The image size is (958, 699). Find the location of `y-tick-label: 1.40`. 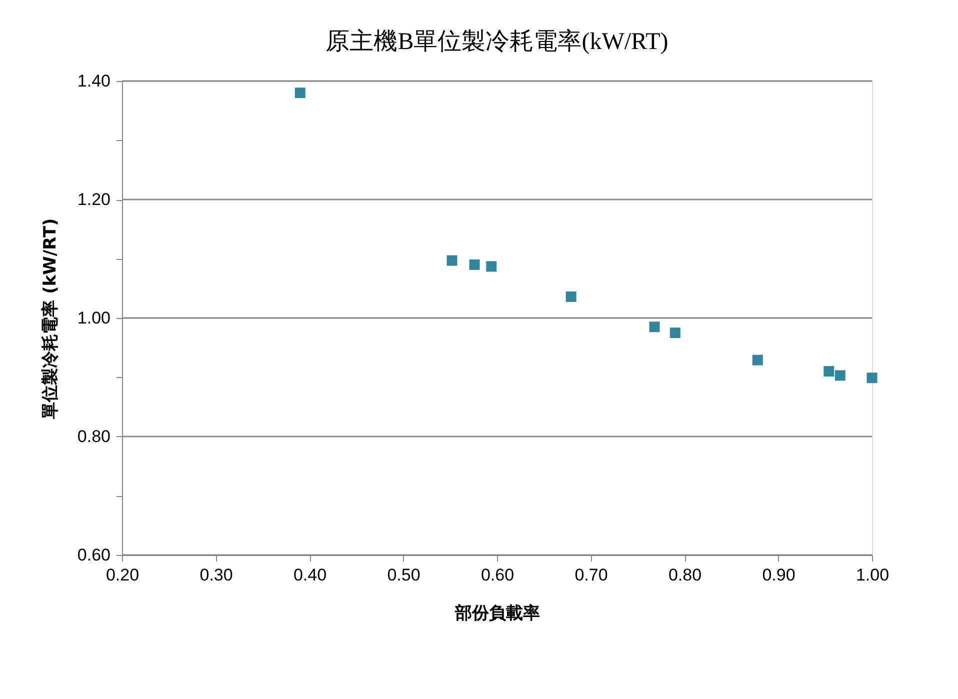

y-tick-label: 1.40 is located at coordinates (93, 81).